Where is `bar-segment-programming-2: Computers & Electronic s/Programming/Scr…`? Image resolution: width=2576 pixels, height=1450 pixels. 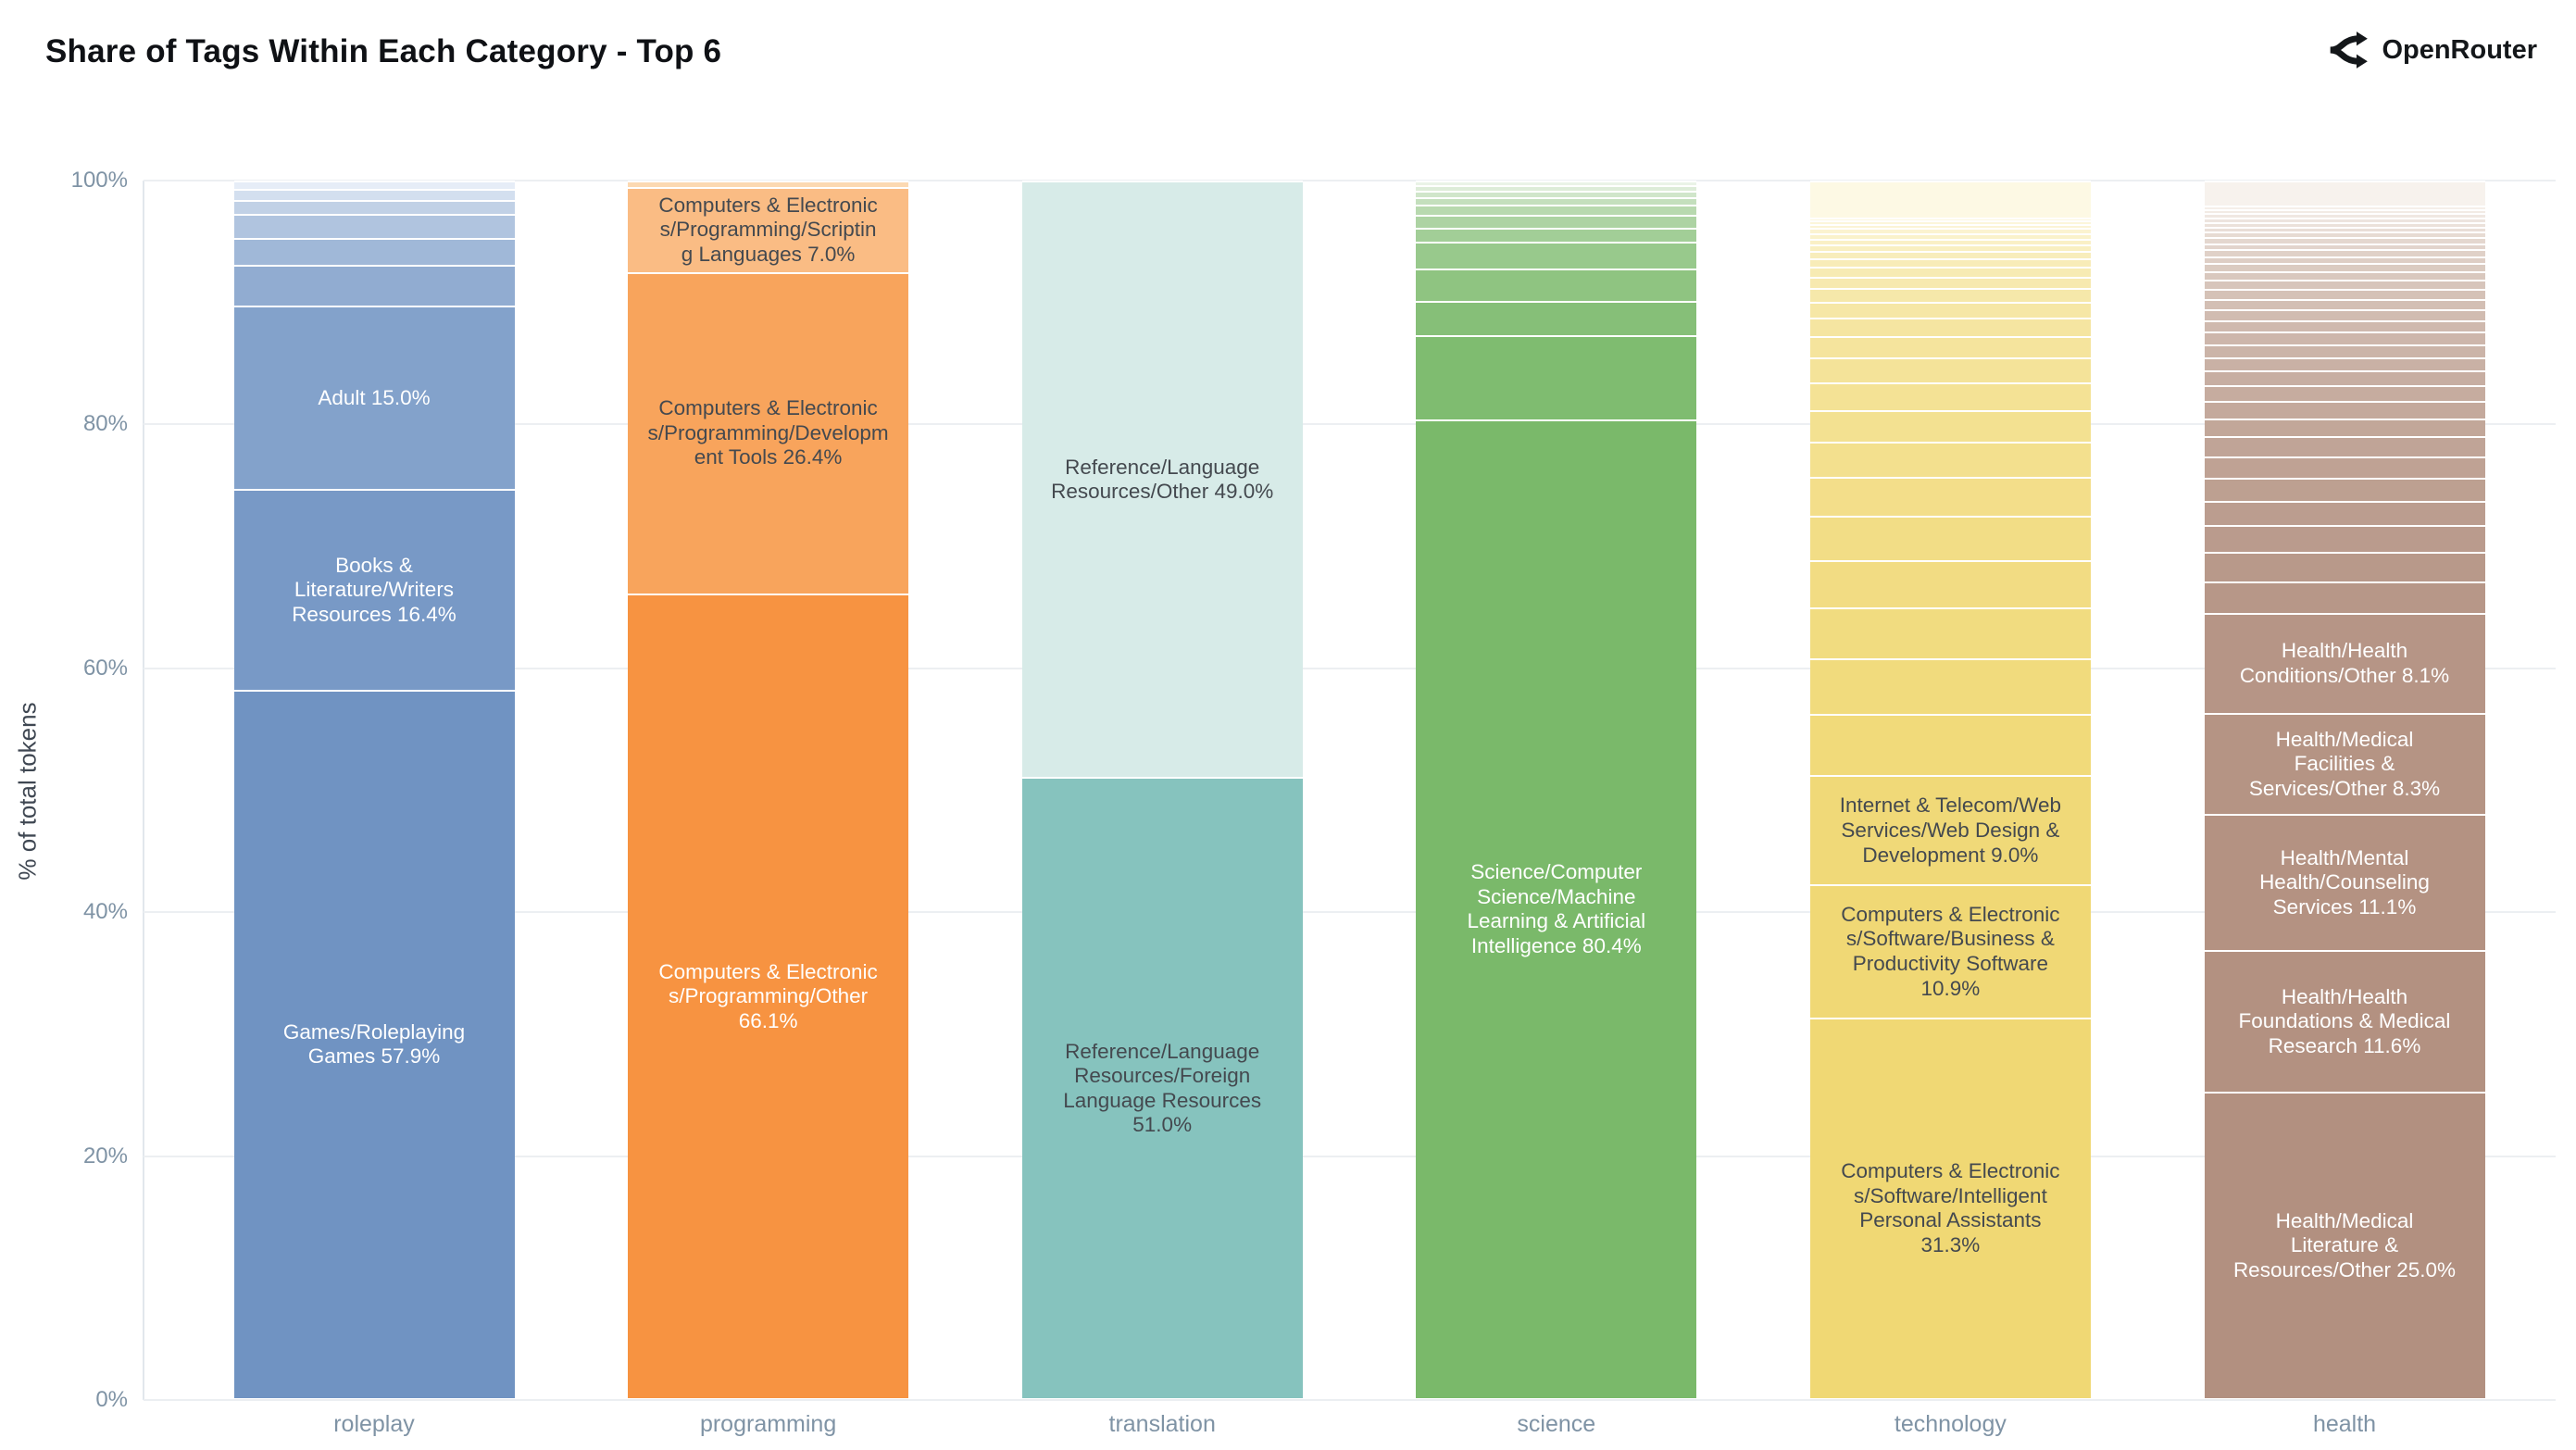
bar-segment-programming-2: Computers & Electronic s/Programming/Scr… is located at coordinates (768, 229).